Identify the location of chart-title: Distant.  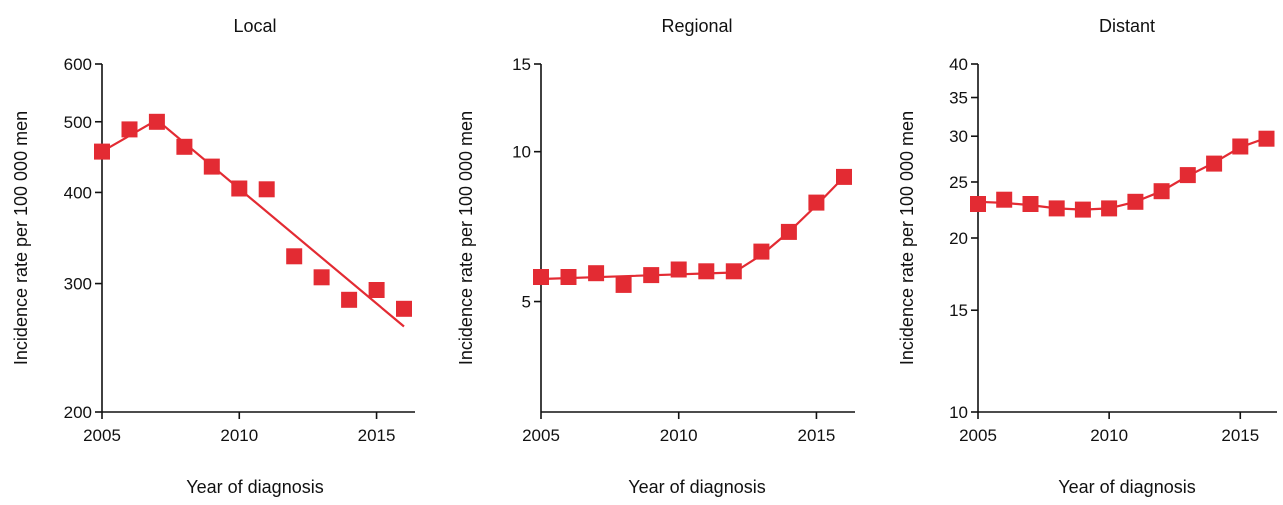
(1127, 26).